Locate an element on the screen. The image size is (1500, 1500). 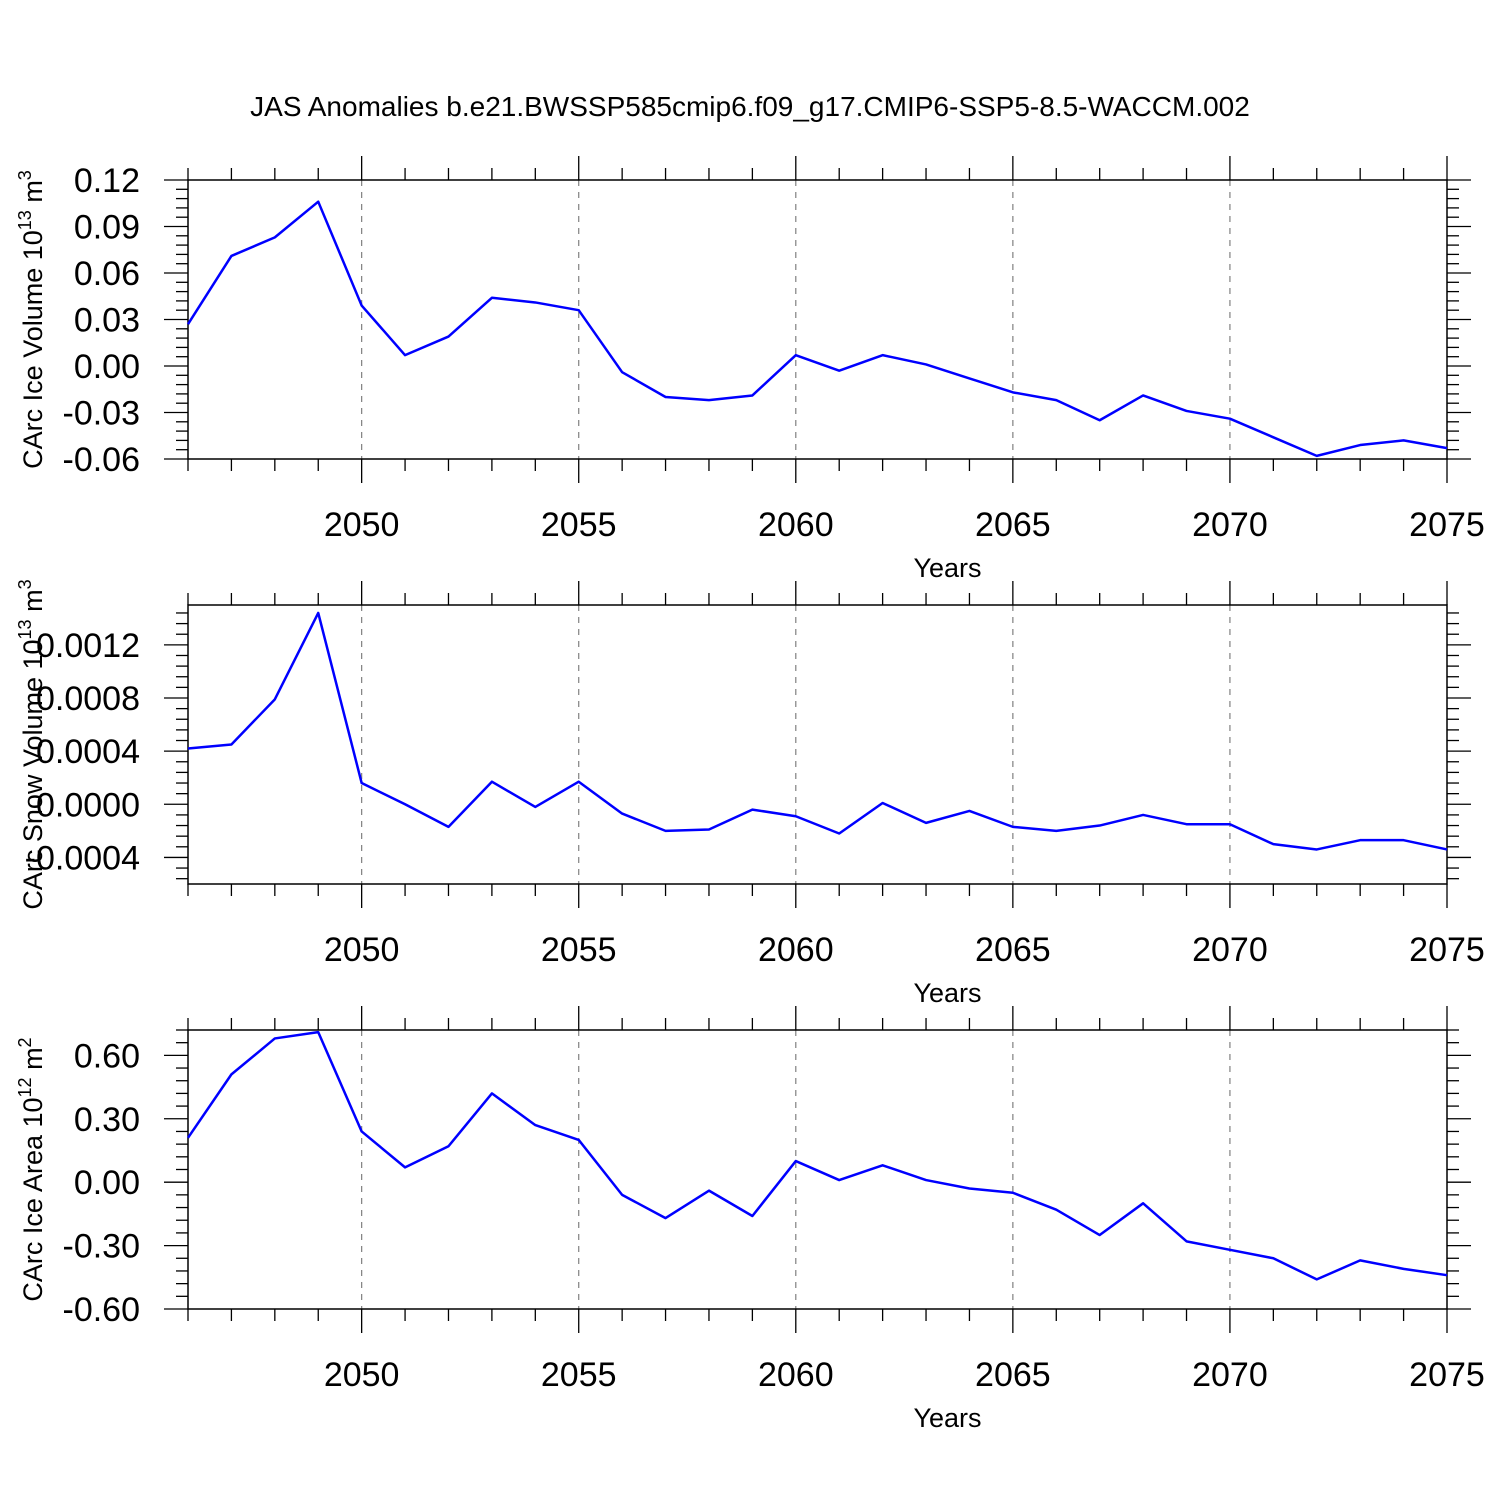
y-tick-label: 0.09 is located at coordinates (107, 228).